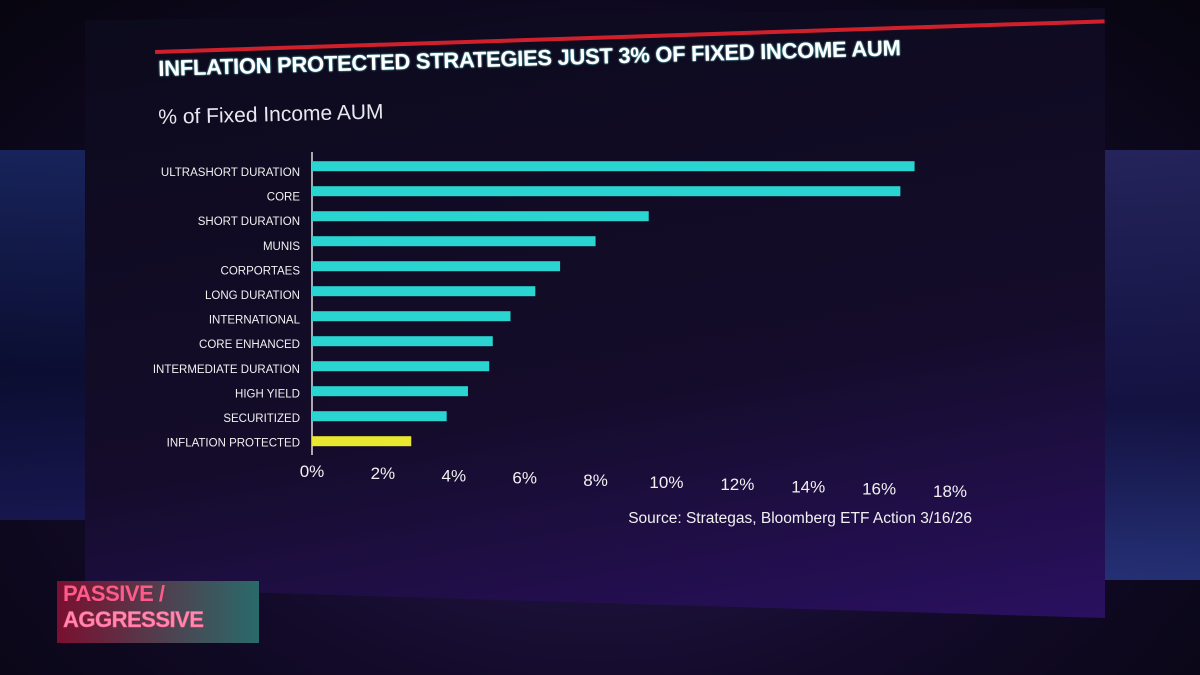  I want to click on x-tick-label: 4%, so click(453, 475).